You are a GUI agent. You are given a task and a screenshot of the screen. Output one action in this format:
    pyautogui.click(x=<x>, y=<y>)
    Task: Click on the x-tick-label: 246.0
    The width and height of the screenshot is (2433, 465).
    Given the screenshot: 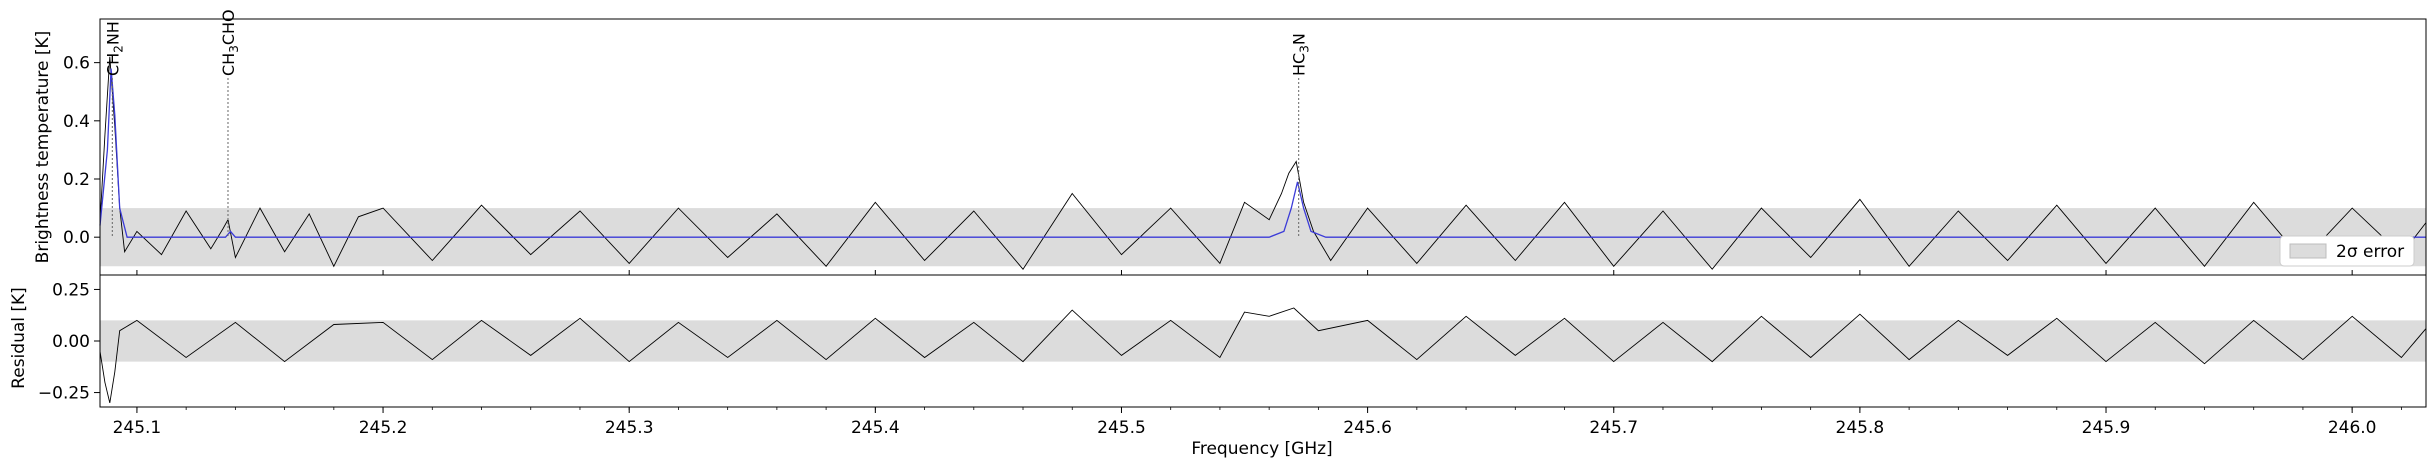 What is the action you would take?
    pyautogui.click(x=2352, y=428)
    